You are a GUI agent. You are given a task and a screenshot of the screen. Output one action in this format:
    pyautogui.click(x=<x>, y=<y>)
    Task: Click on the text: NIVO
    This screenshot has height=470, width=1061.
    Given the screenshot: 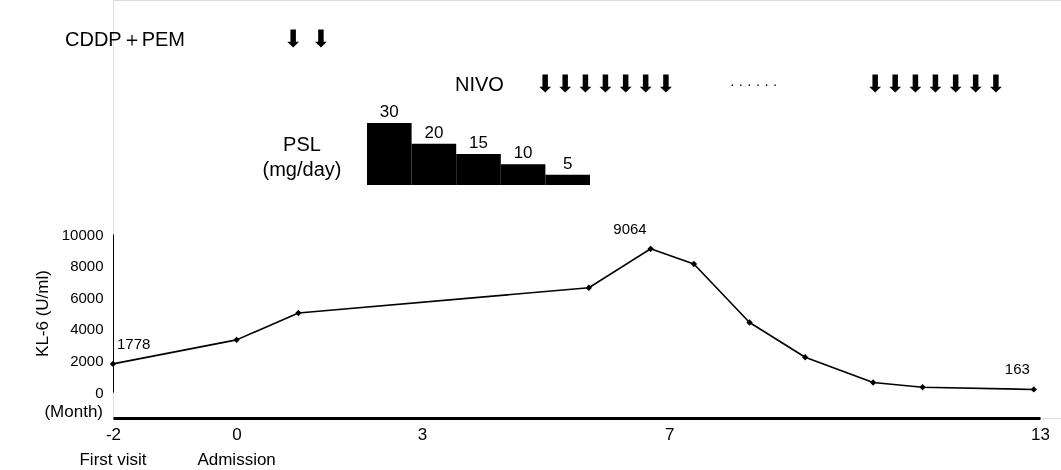 What is the action you would take?
    pyautogui.click(x=479, y=84)
    